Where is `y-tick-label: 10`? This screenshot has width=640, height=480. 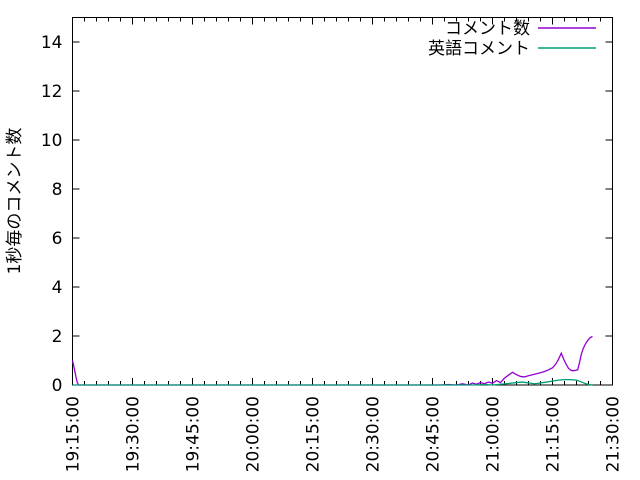 y-tick-label: 10 is located at coordinates (52, 141).